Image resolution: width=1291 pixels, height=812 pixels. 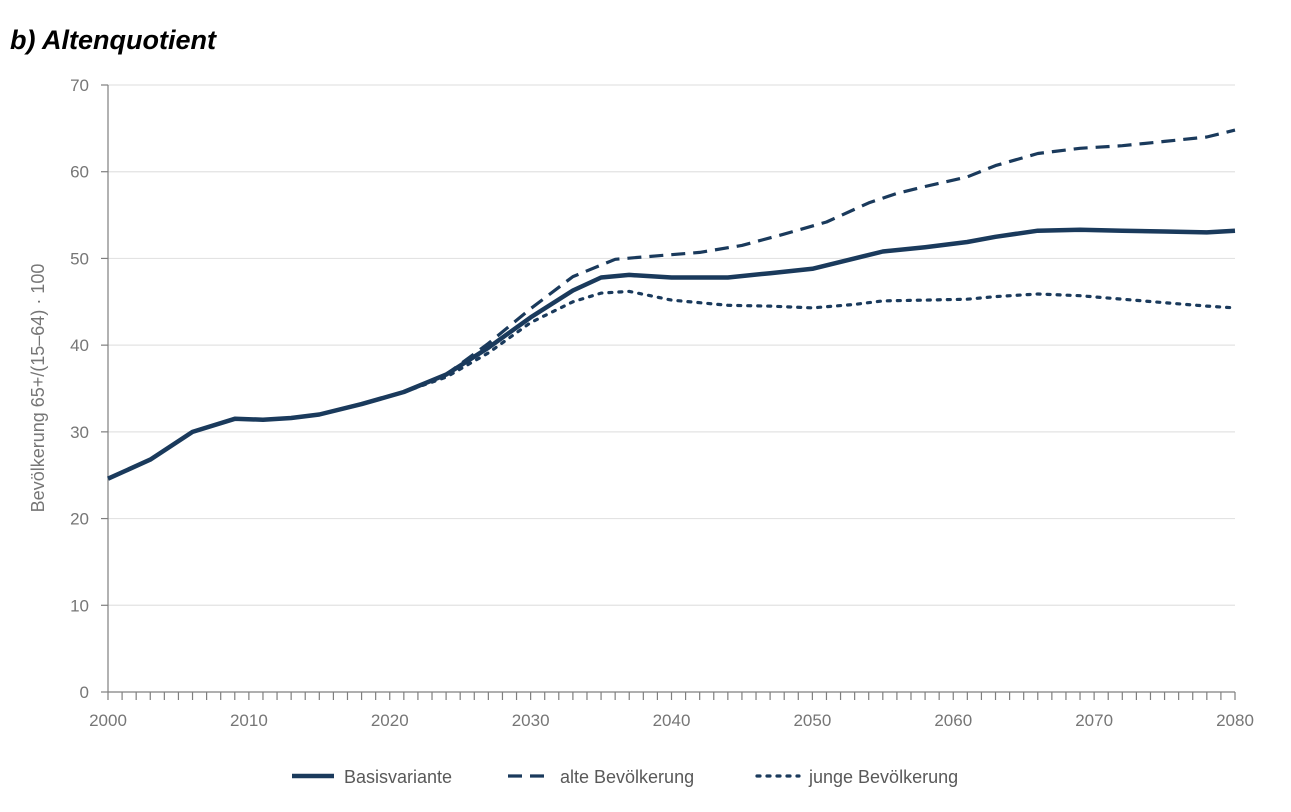 What do you see at coordinates (38, 388) in the screenshot?
I see `y-axis-label: Bevölkerung 65+/(15–64) · 100` at bounding box center [38, 388].